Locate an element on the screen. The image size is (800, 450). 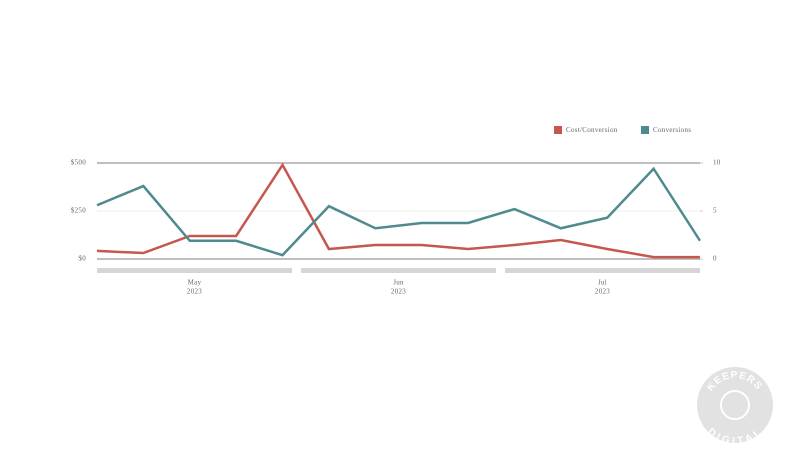
month-label: May is located at coordinates (195, 283).